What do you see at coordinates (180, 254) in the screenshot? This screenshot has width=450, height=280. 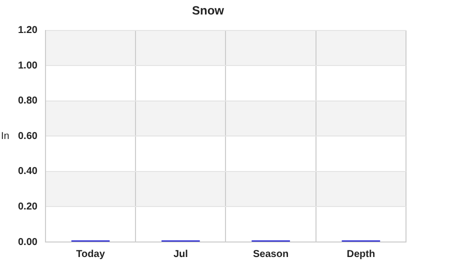 I see `x-tick-label: Jul` at bounding box center [180, 254].